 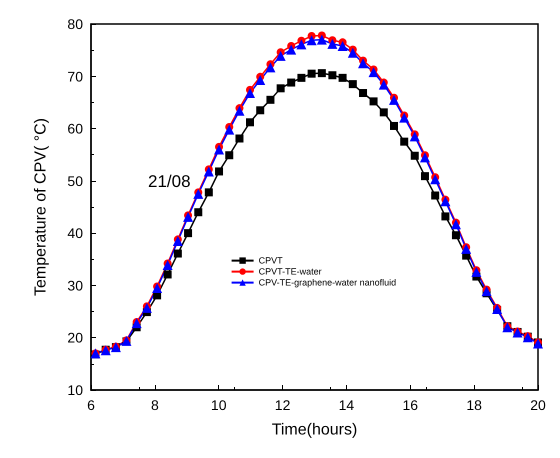 What do you see at coordinates (154, 405) in the screenshot?
I see `x-tick-label: 8` at bounding box center [154, 405].